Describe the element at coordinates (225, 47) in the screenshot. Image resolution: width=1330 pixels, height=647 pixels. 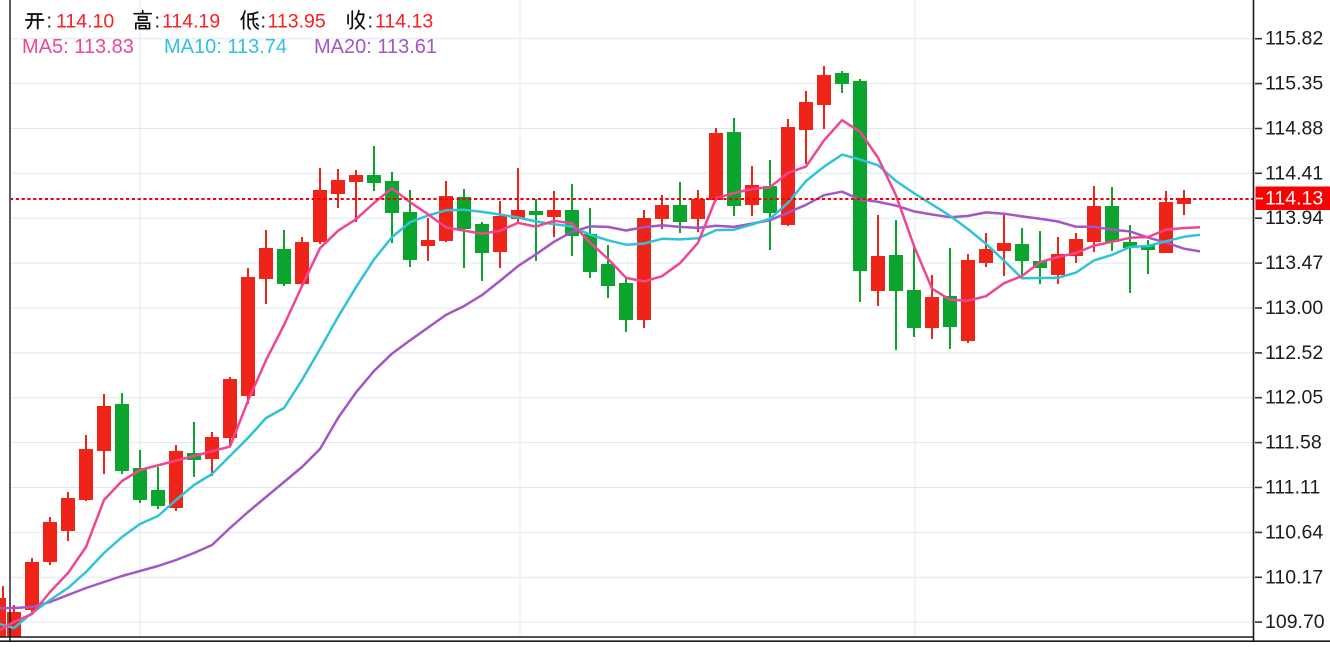
I see `svg-text: MA10: 113.74` at that location.